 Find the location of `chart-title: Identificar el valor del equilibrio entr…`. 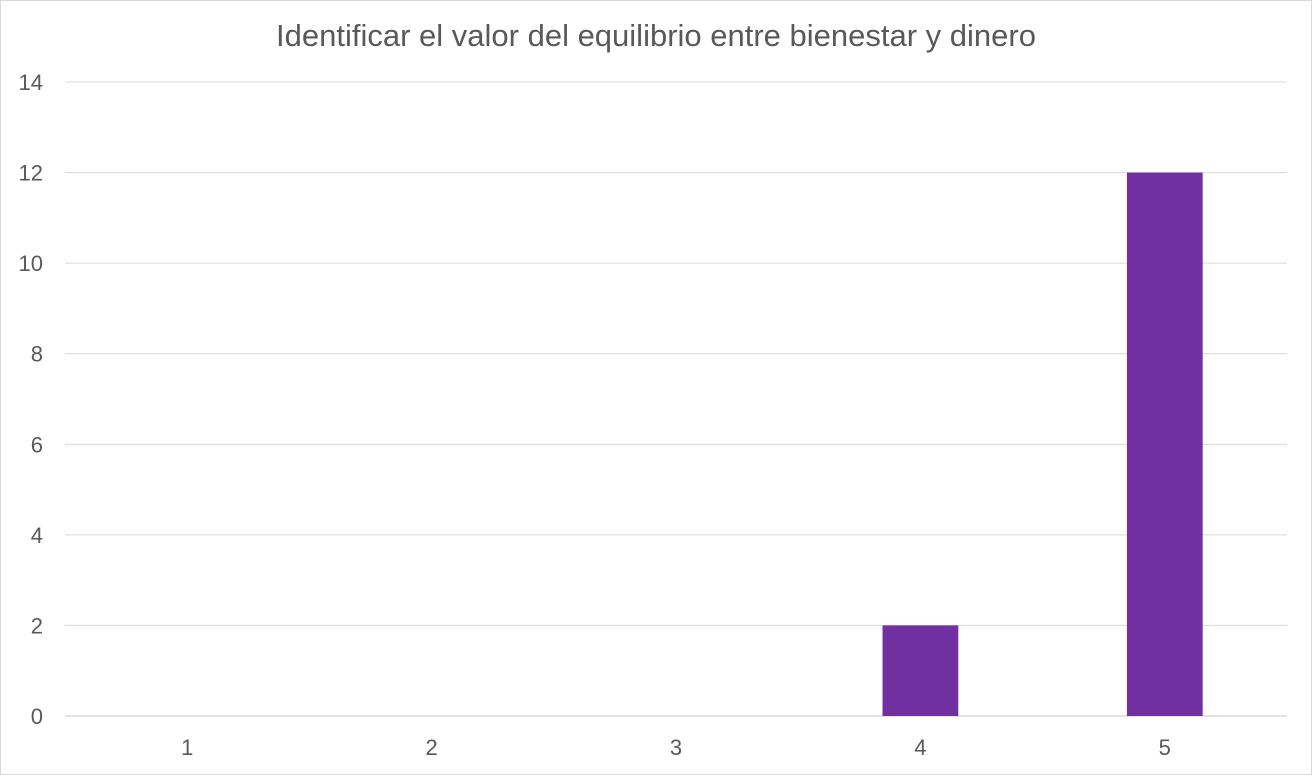

chart-title: Identificar el valor del equilibrio entr… is located at coordinates (656, 35).